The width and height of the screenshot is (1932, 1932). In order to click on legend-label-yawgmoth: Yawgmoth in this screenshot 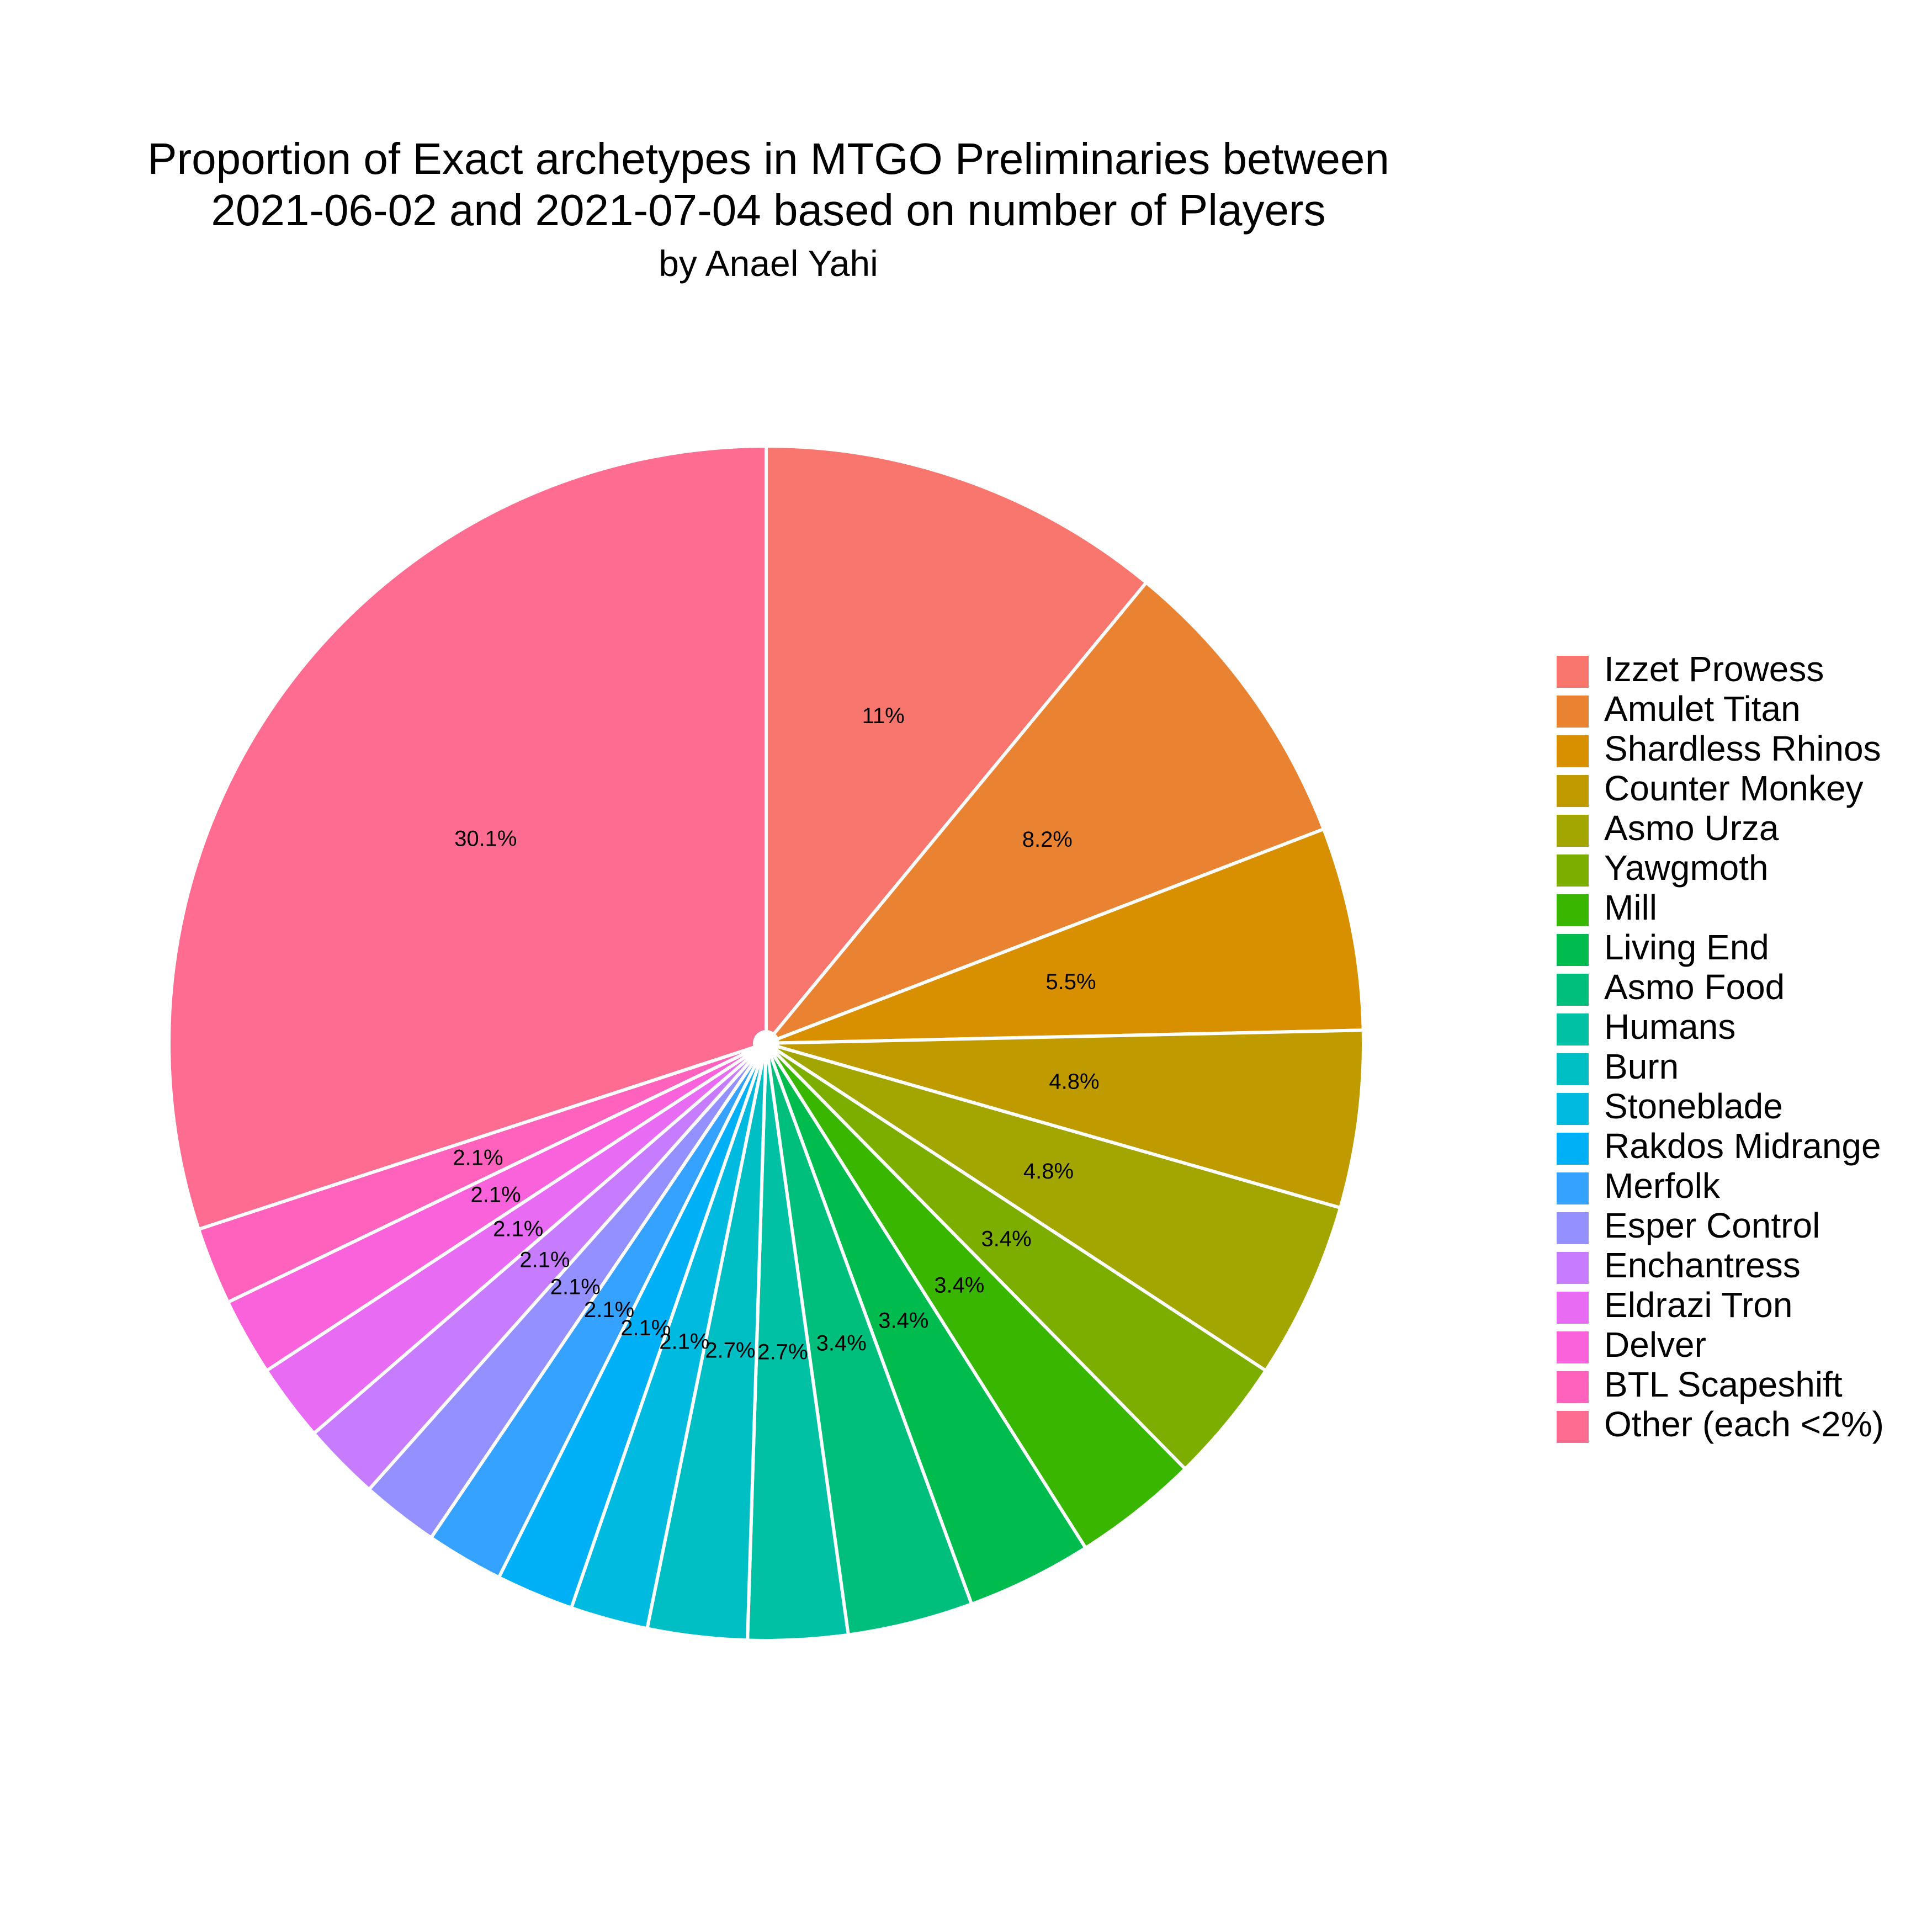, I will do `click(1687, 868)`.